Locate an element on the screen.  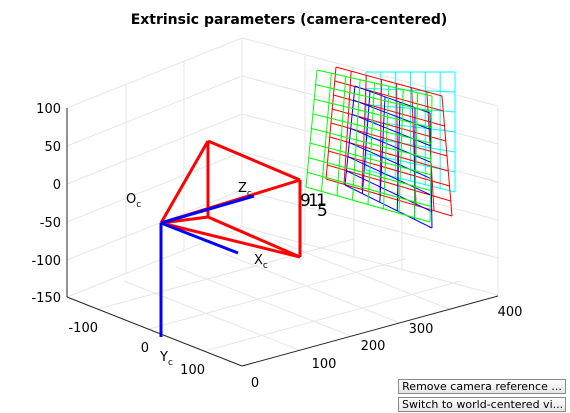
plot-title: Extrinsic parameters (camera-centered) is located at coordinates (289, 20).